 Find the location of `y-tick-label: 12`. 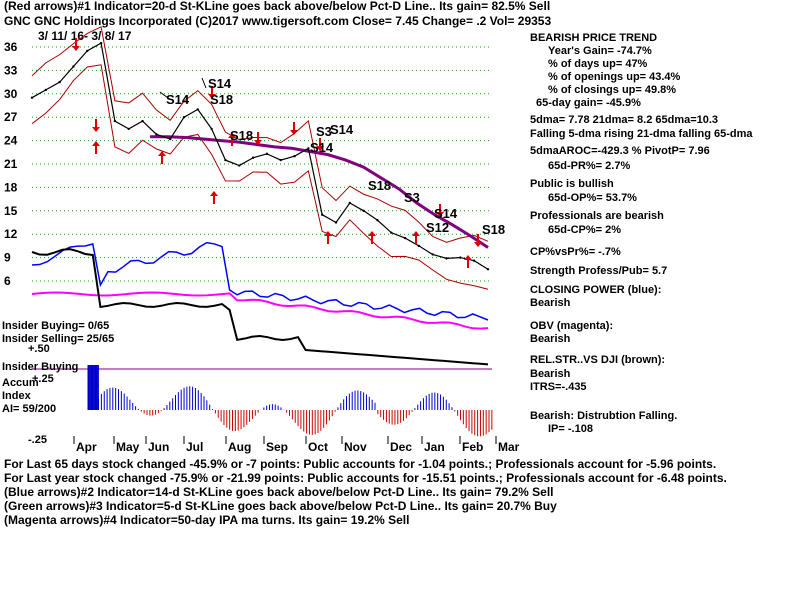

y-tick-label: 12 is located at coordinates (11, 234).